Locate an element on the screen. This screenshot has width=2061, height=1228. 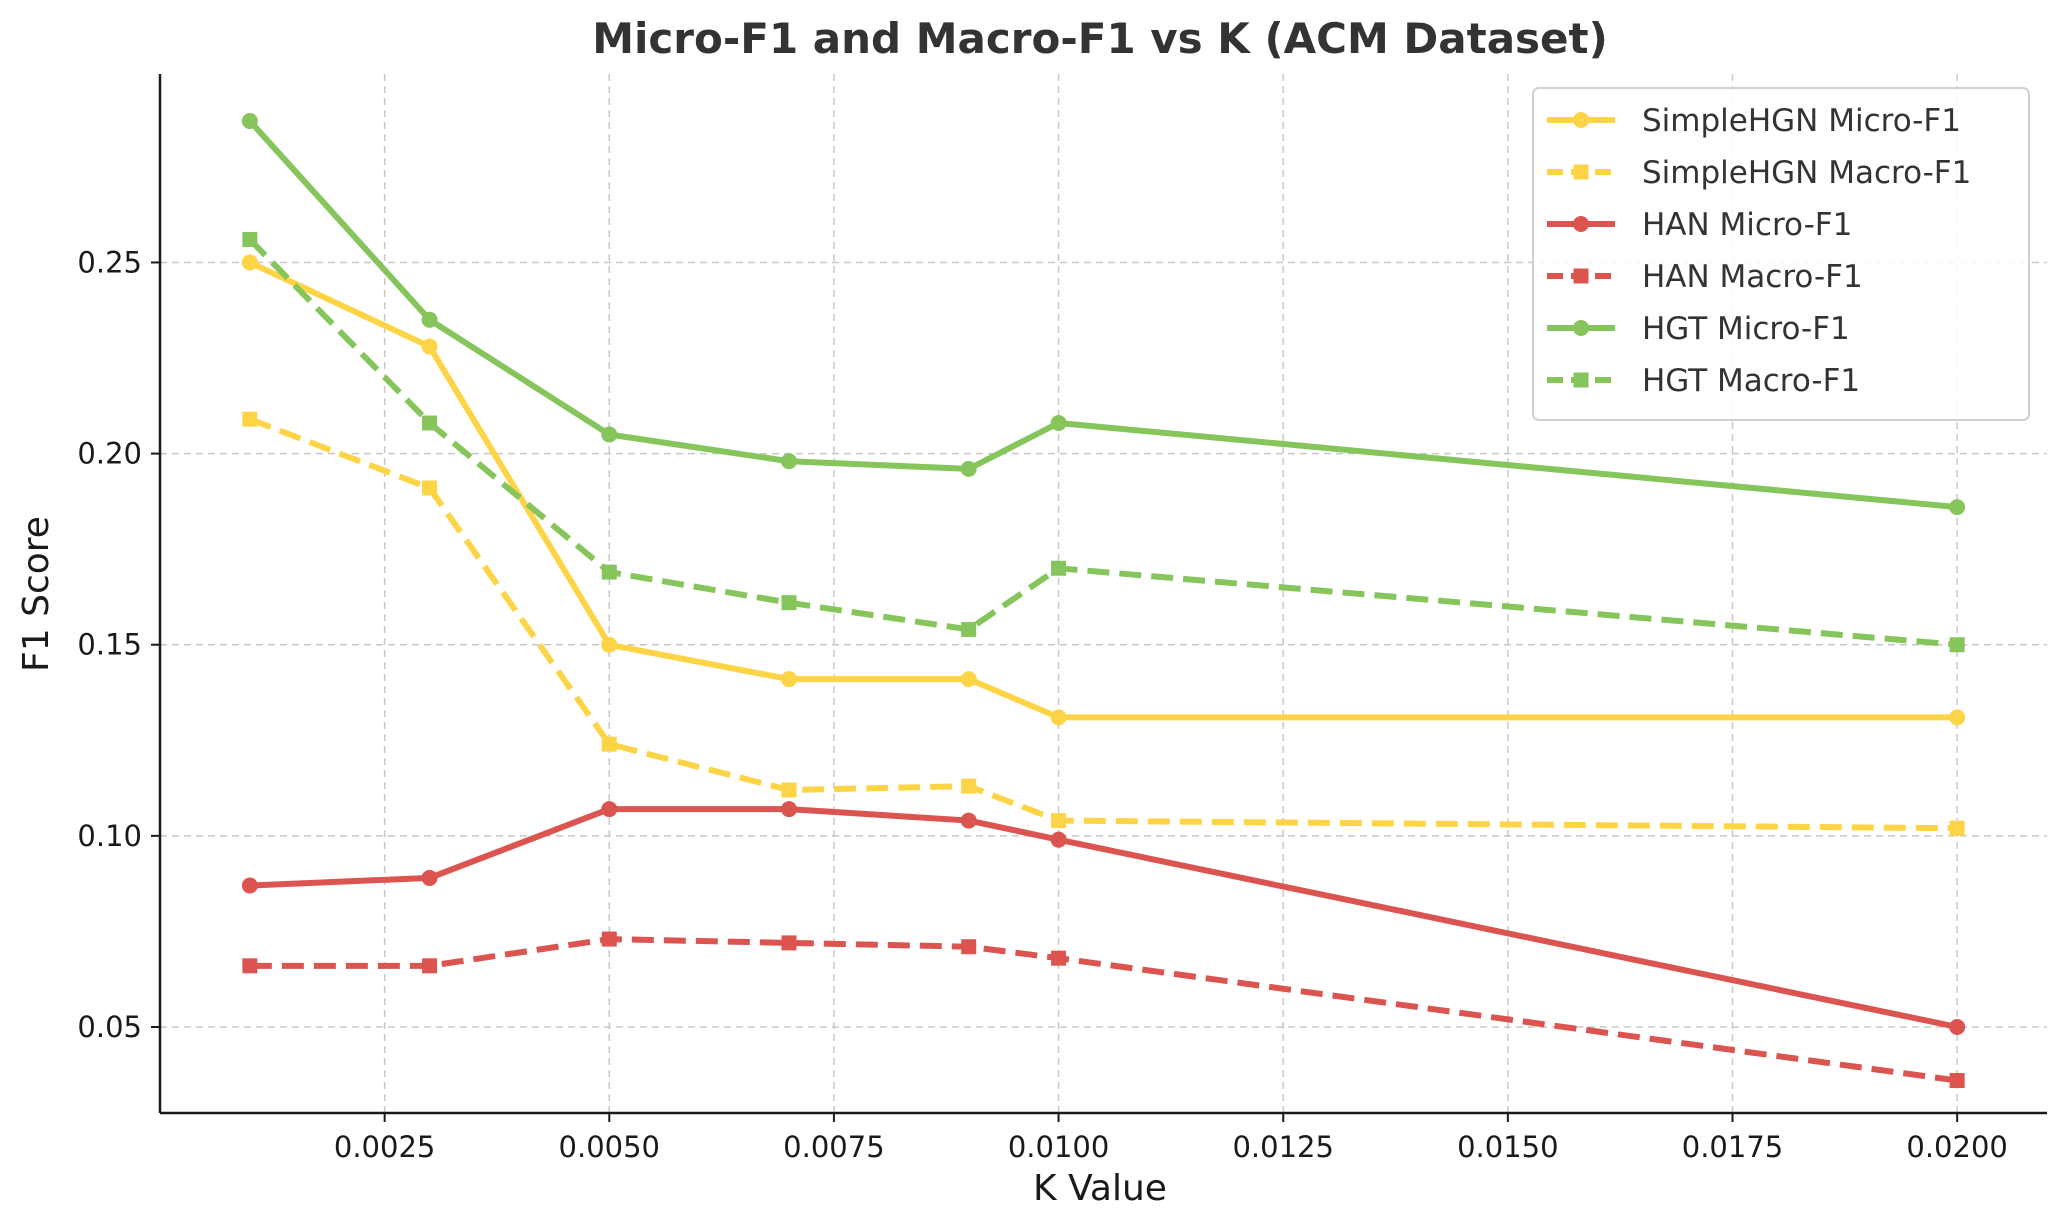
y-tick-label-0: 0.05 is located at coordinates (109, 1027).